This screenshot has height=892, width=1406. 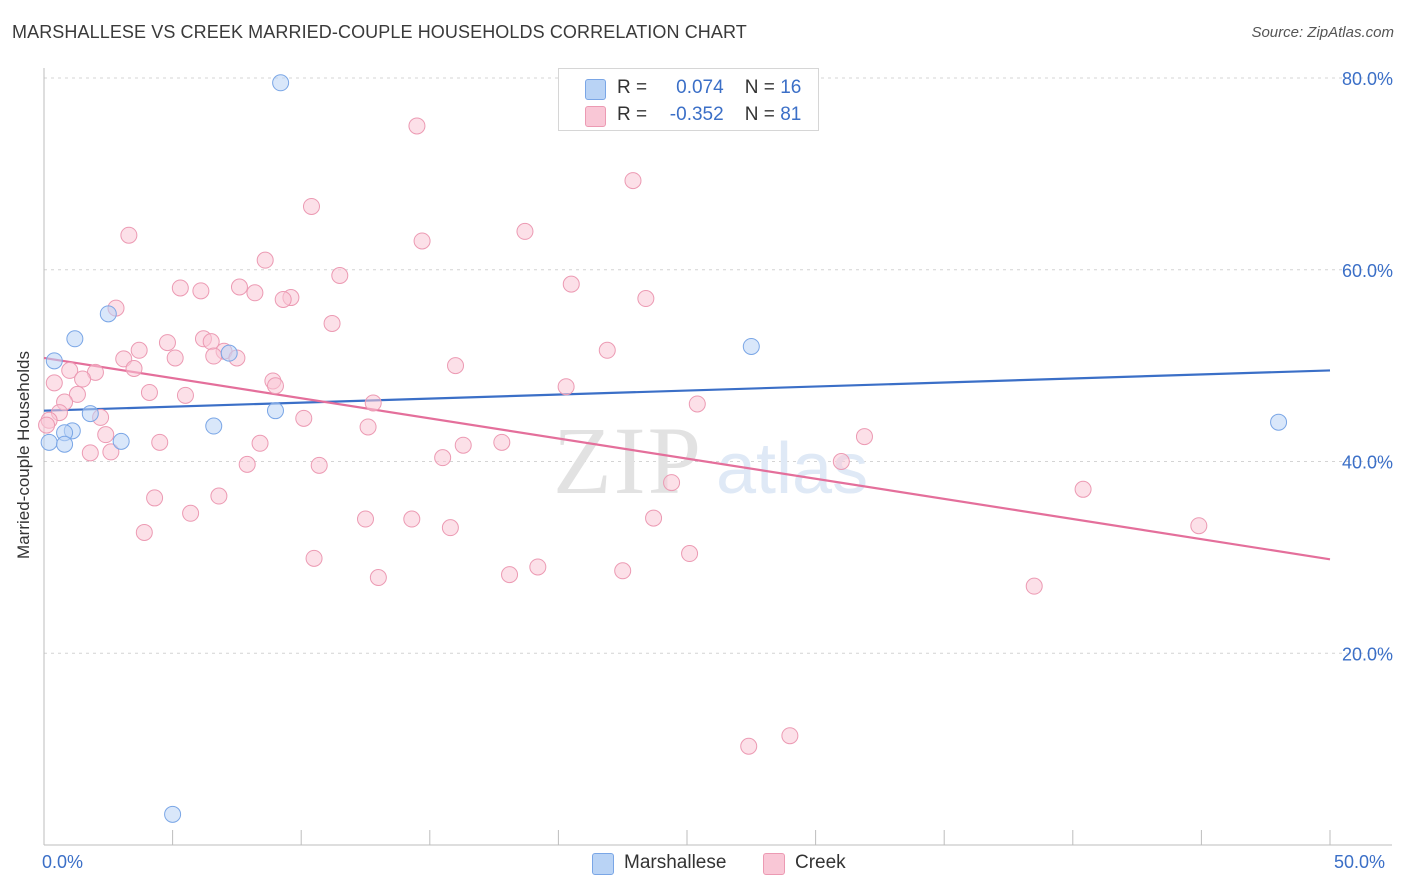 What do you see at coordinates (603, 864) in the screenshot?
I see `marshallese-legend-swatch` at bounding box center [603, 864].